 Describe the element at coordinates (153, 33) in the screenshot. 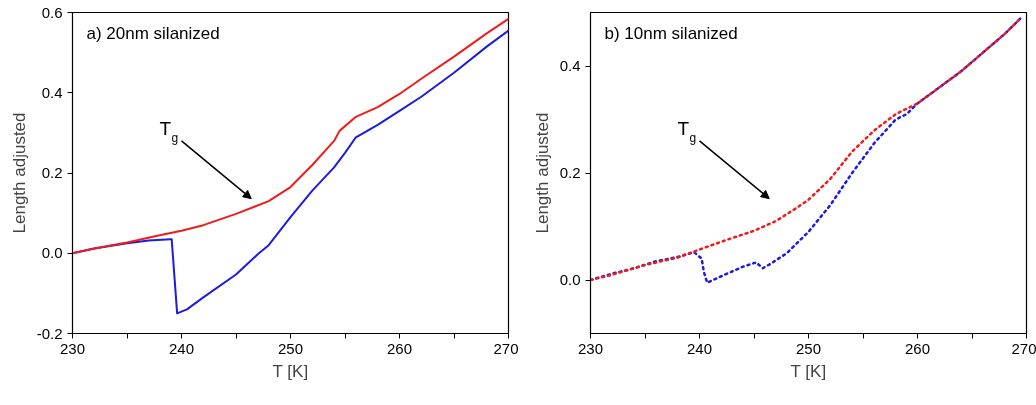

I see `text: a) 20nm silanized` at that location.